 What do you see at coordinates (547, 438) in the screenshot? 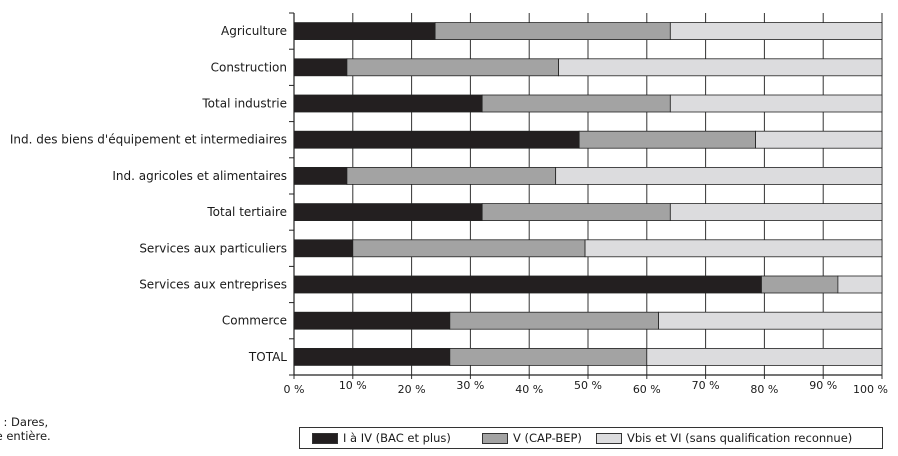
I see `legend-label-series-2: V (CAP-BEP)` at bounding box center [547, 438].